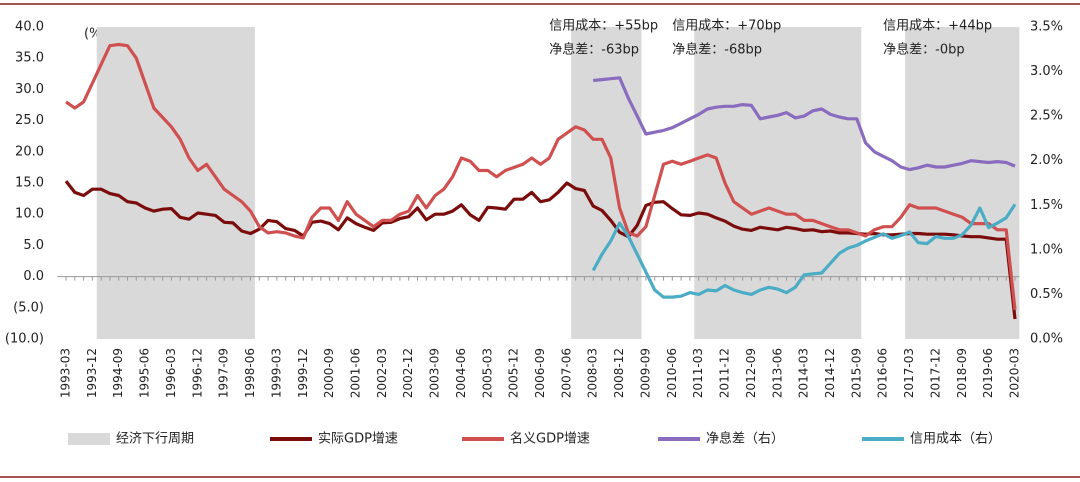 The image size is (1080, 482). Describe the element at coordinates (883, 373) in the screenshot. I see `x-tick-label: 2016-06` at that location.